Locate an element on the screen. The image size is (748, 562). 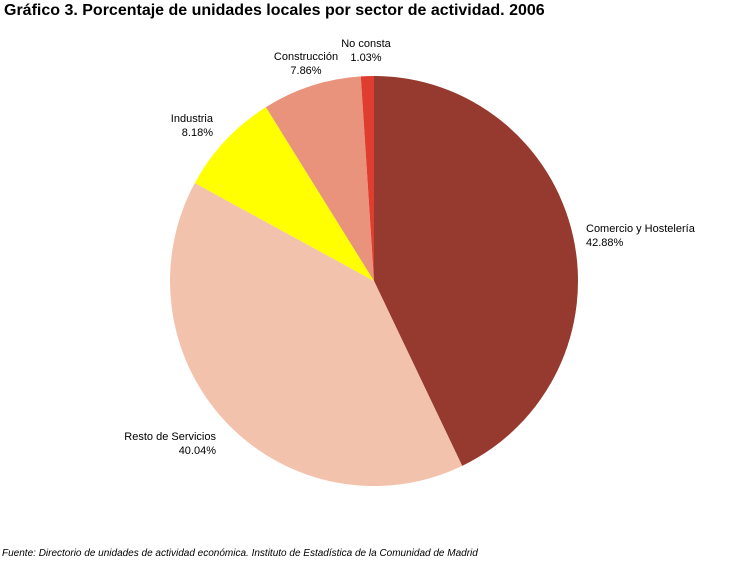
slice-label-construccion: Construcción 7.86% is located at coordinates (306, 64).